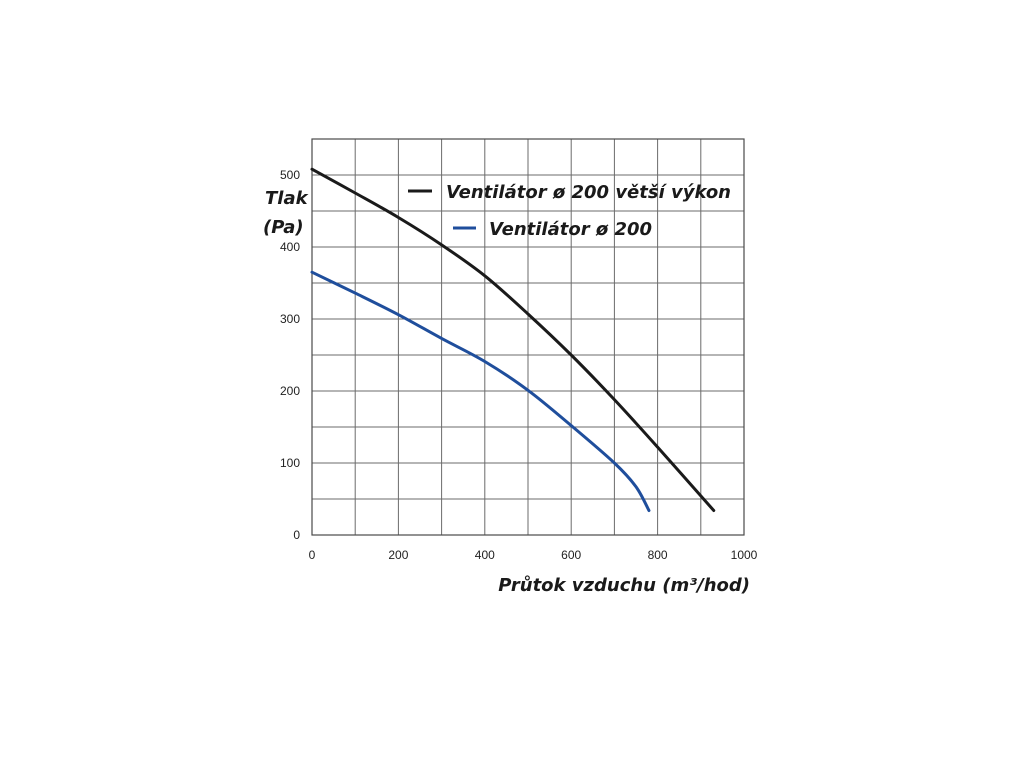 This screenshot has width=1024, height=768. What do you see at coordinates (296, 535) in the screenshot?
I see `y-tick-label: 0` at bounding box center [296, 535].